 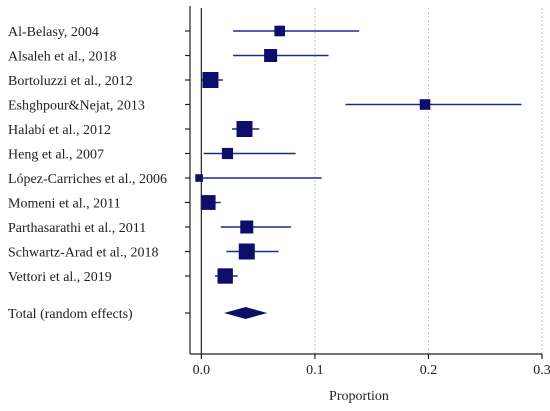 What do you see at coordinates (70, 81) in the screenshot?
I see `study-label: Bortoluzzi et al., 2012` at bounding box center [70, 81].